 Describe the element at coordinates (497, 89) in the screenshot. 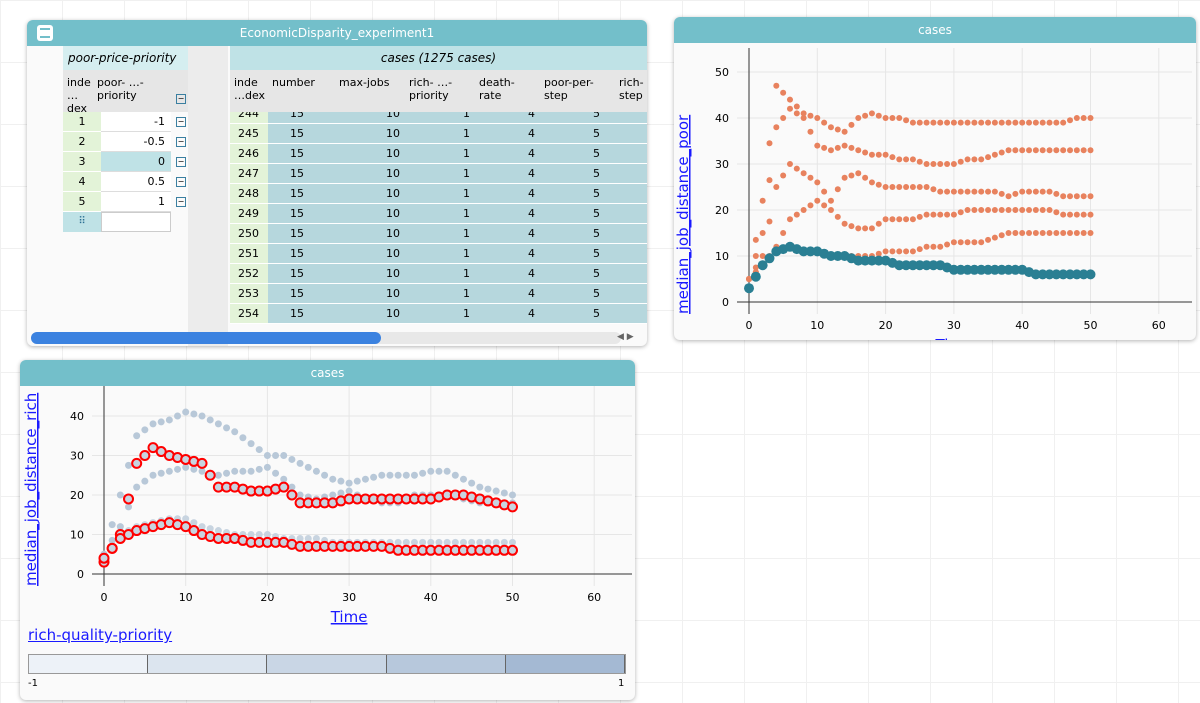

I see `column-header: death- rate` at that location.